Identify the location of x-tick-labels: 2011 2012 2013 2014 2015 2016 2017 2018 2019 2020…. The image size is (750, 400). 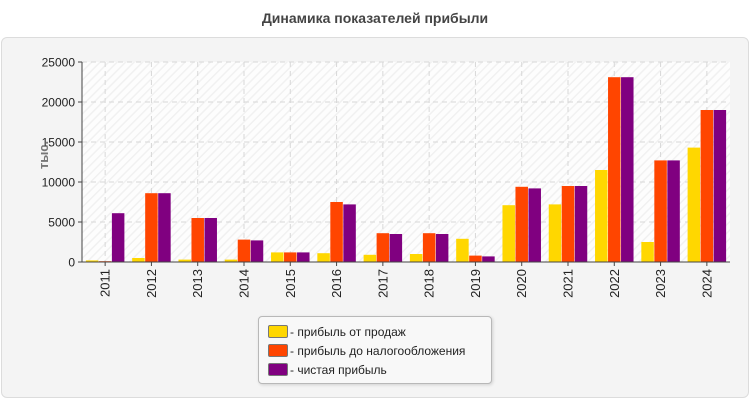
(406, 280).